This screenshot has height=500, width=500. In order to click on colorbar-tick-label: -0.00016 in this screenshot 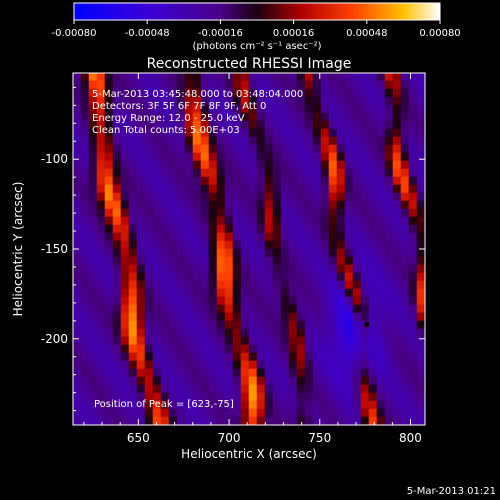, I will do `click(220, 33)`.